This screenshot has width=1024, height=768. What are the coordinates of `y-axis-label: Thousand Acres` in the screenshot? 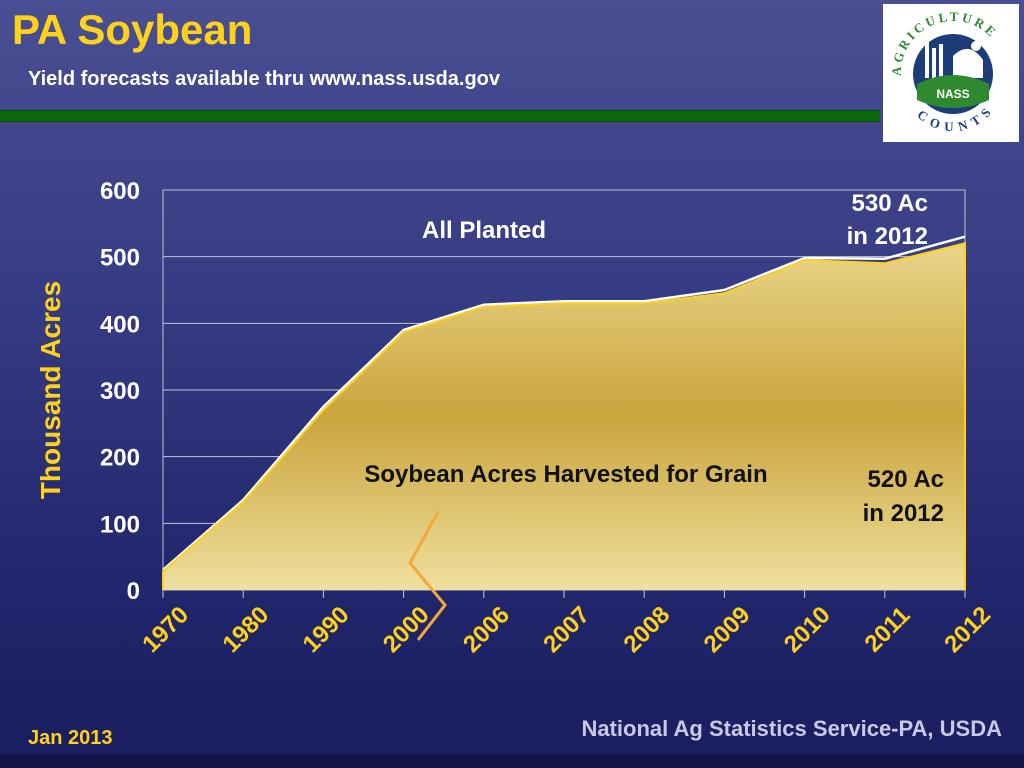 It's located at (50, 390).